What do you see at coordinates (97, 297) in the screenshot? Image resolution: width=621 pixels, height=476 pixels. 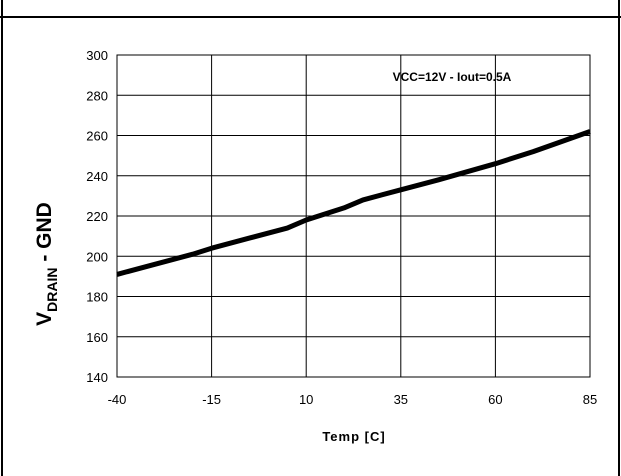 I see `y-tick-label: 180` at bounding box center [97, 297].